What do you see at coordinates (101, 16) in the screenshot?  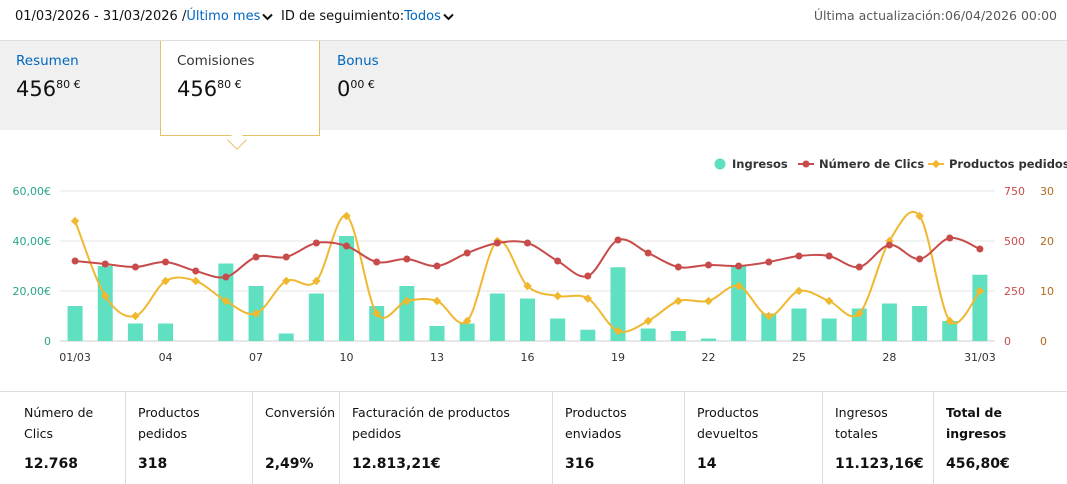 I see `date-range-text: 01/03/2026 - 31/03/2026 /` at bounding box center [101, 16].